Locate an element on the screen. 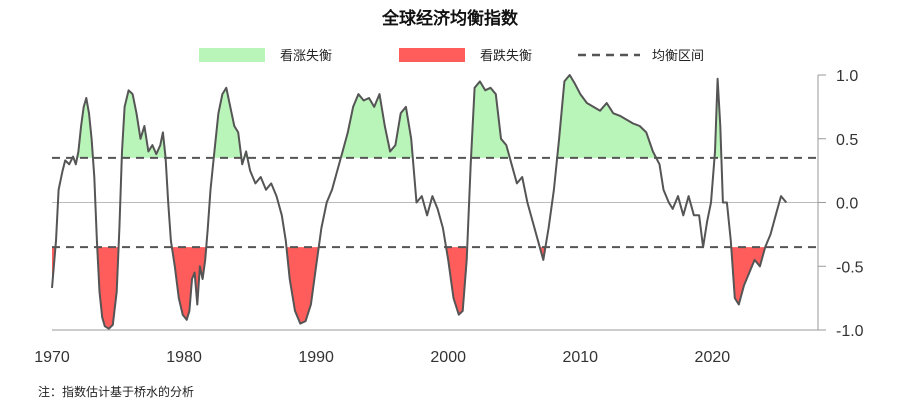 This screenshot has width=900, height=415. legend: 看涨失衡 看跌失衡 均衡区间 is located at coordinates (451, 56).